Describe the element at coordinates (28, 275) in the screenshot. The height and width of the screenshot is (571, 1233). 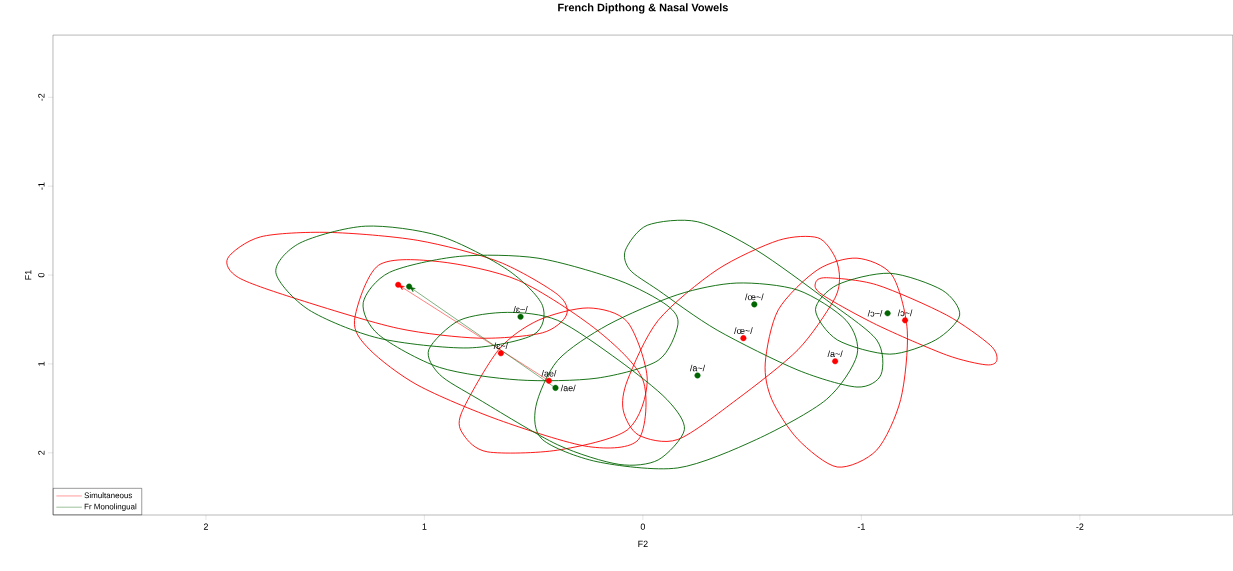
I see `y-axis-title: F1` at that location.